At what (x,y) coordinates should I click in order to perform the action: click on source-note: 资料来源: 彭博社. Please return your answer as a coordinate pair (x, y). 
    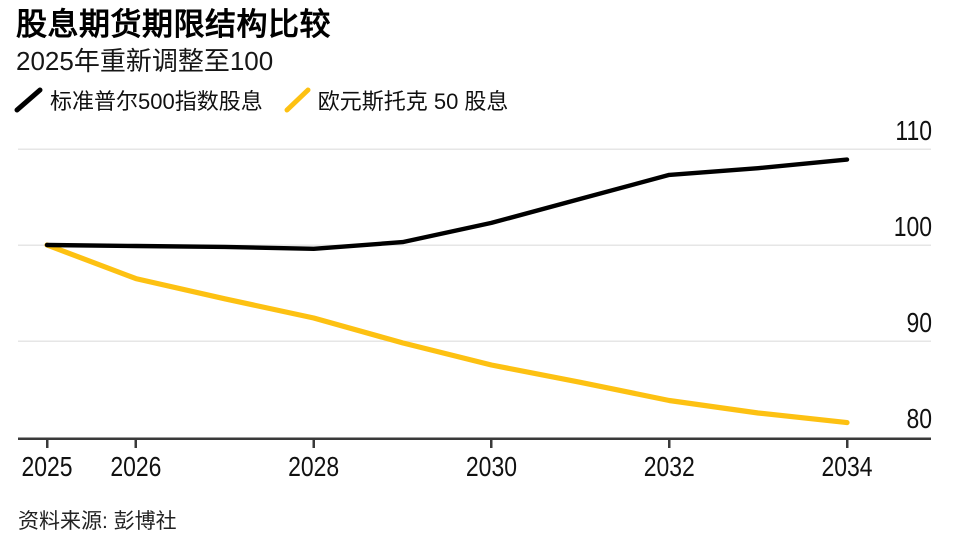
    Looking at the image, I should click on (97, 521).